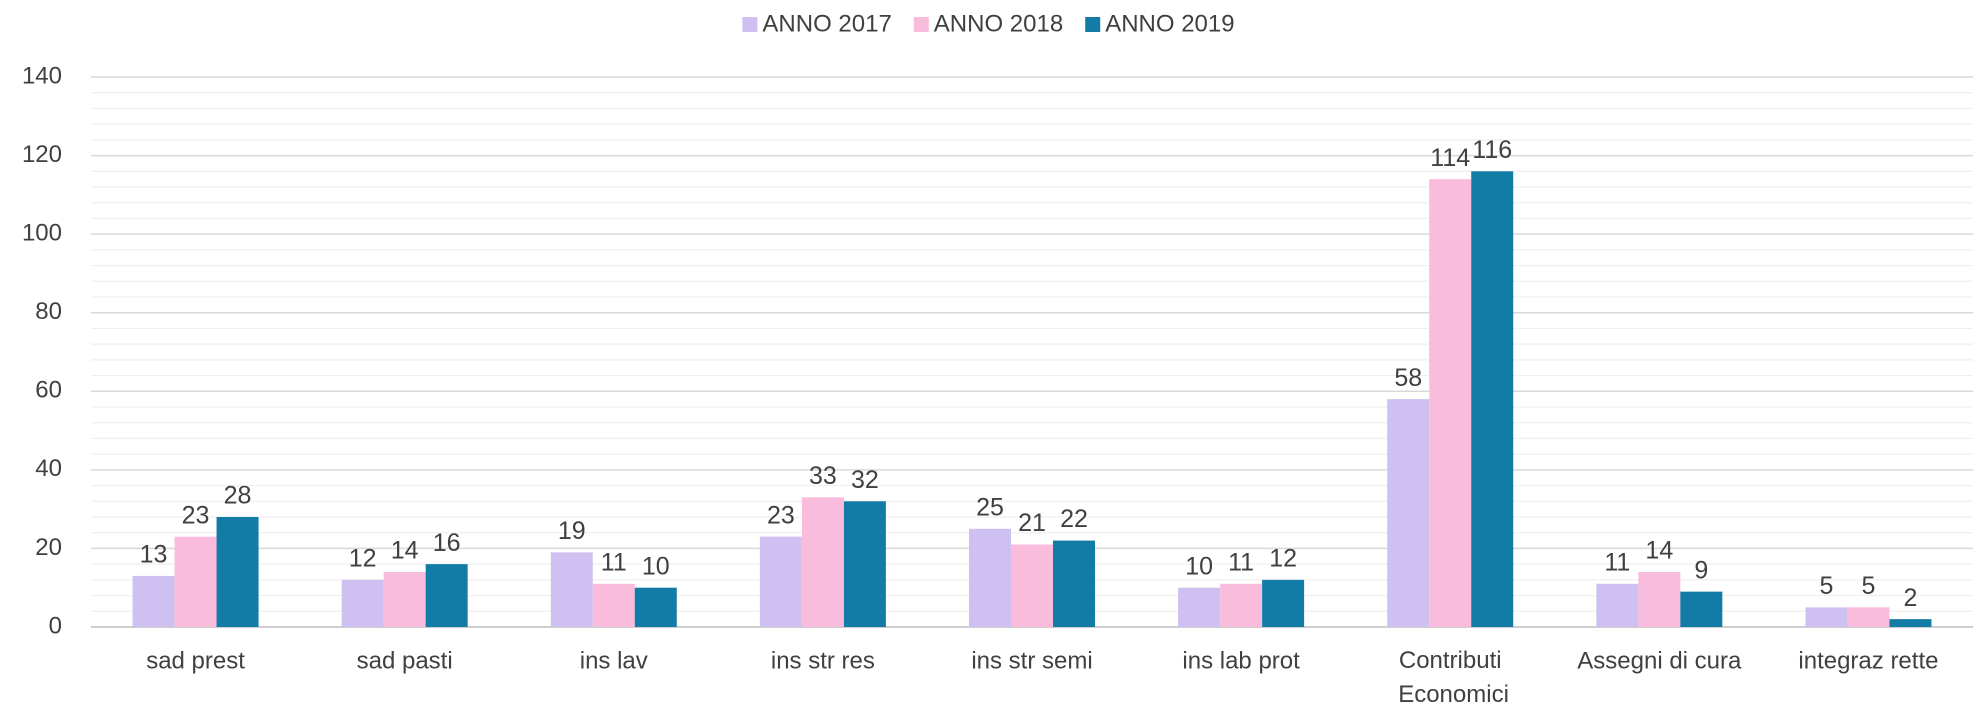  Describe the element at coordinates (48, 311) in the screenshot. I see `y-tick-label: 80` at that location.